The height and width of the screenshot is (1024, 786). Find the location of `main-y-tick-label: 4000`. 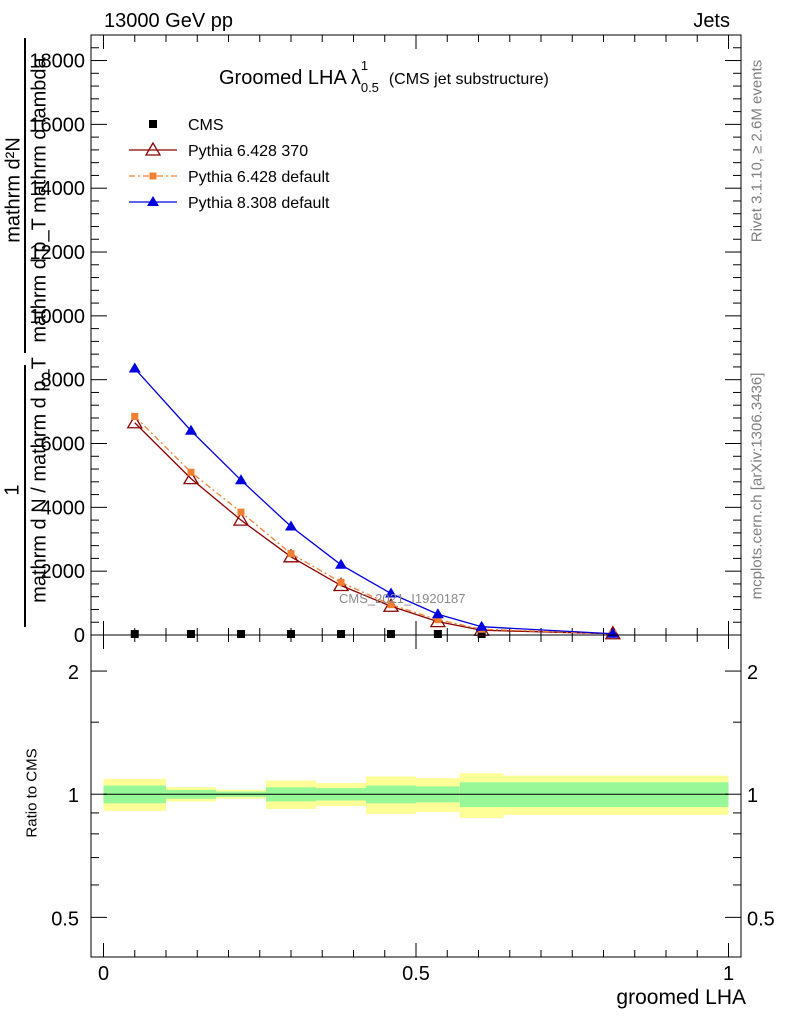

main-y-tick-label: 4000 is located at coordinates (63, 508).